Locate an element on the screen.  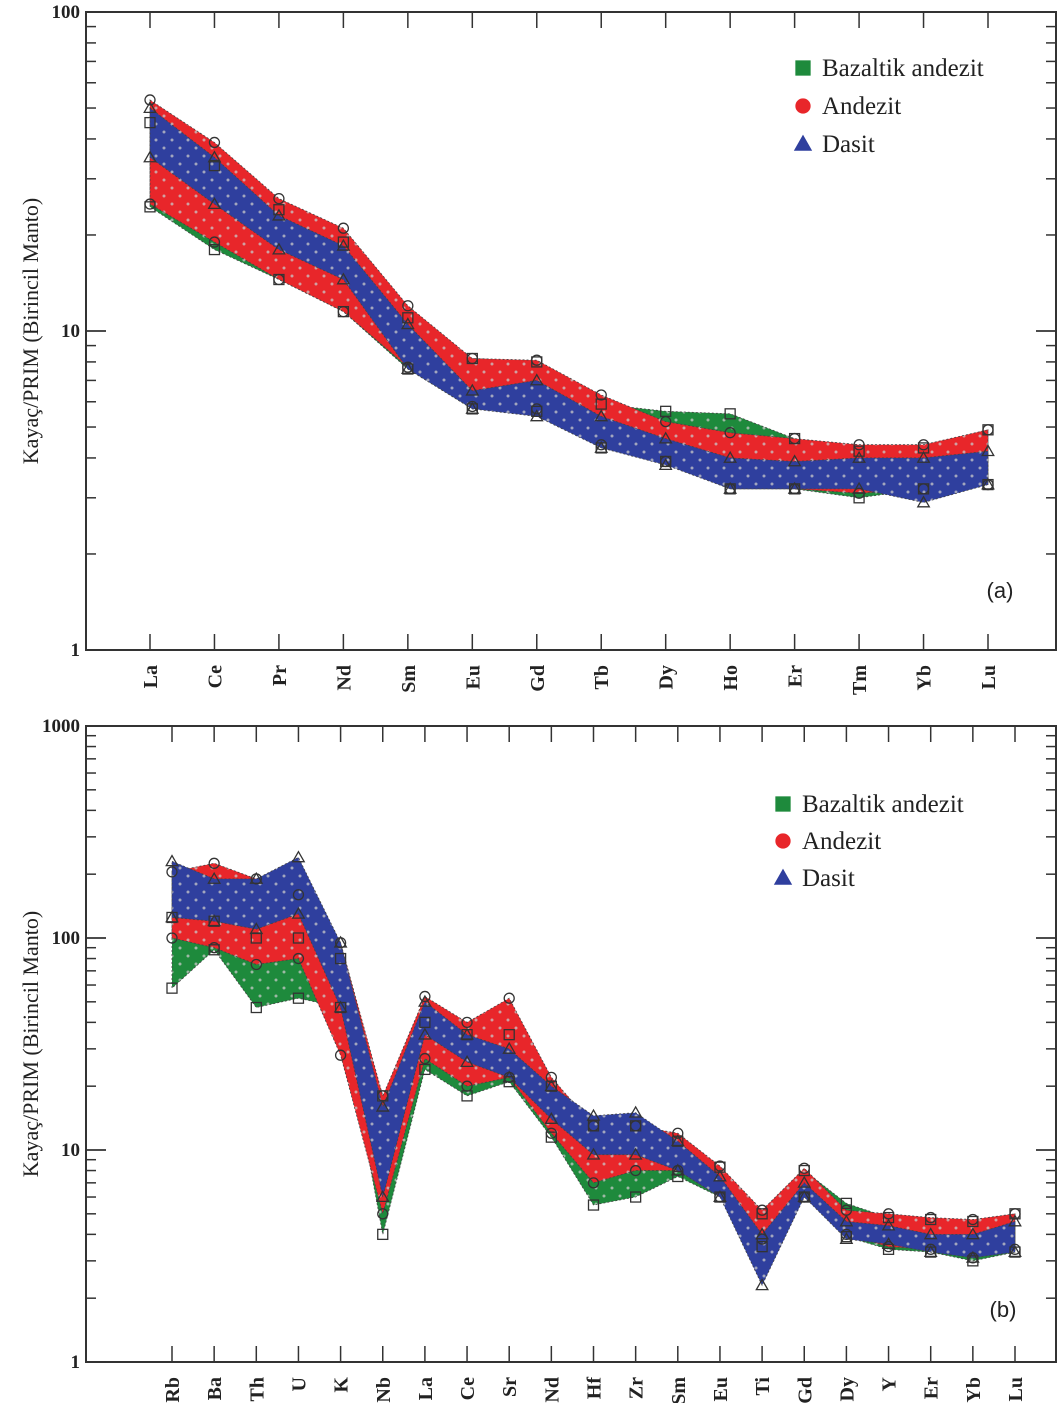
x-tick-label: Pr is located at coordinates (280, 675).